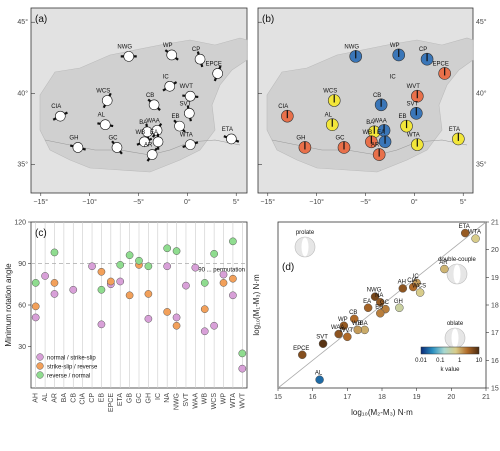  I want to click on point-wb, so click(357, 330).